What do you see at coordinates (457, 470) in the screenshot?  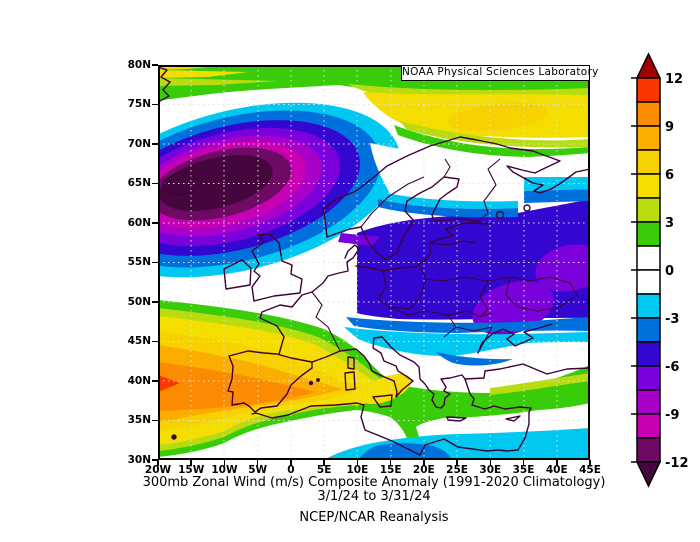 I see `lon-tick-label: 25E` at bounding box center [457, 470].